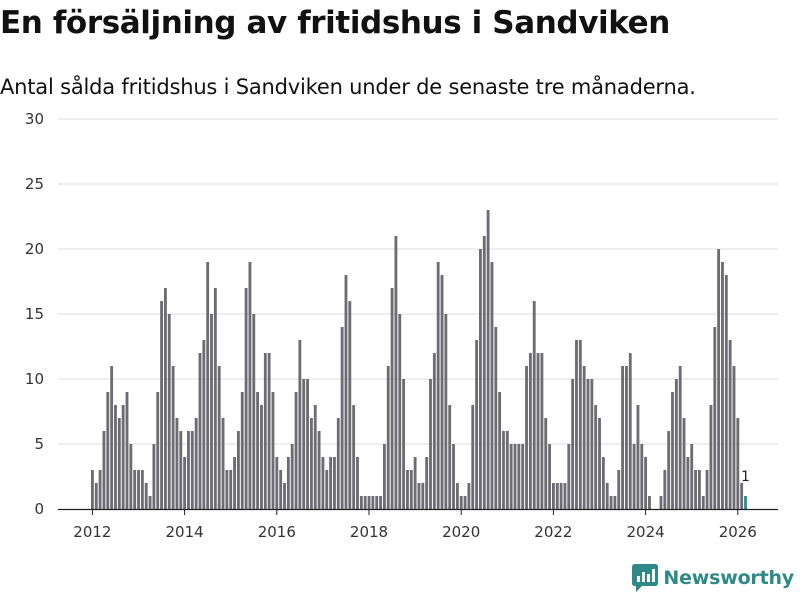  Describe the element at coordinates (277, 532) in the screenshot. I see `x-tick-label: 2016` at that location.